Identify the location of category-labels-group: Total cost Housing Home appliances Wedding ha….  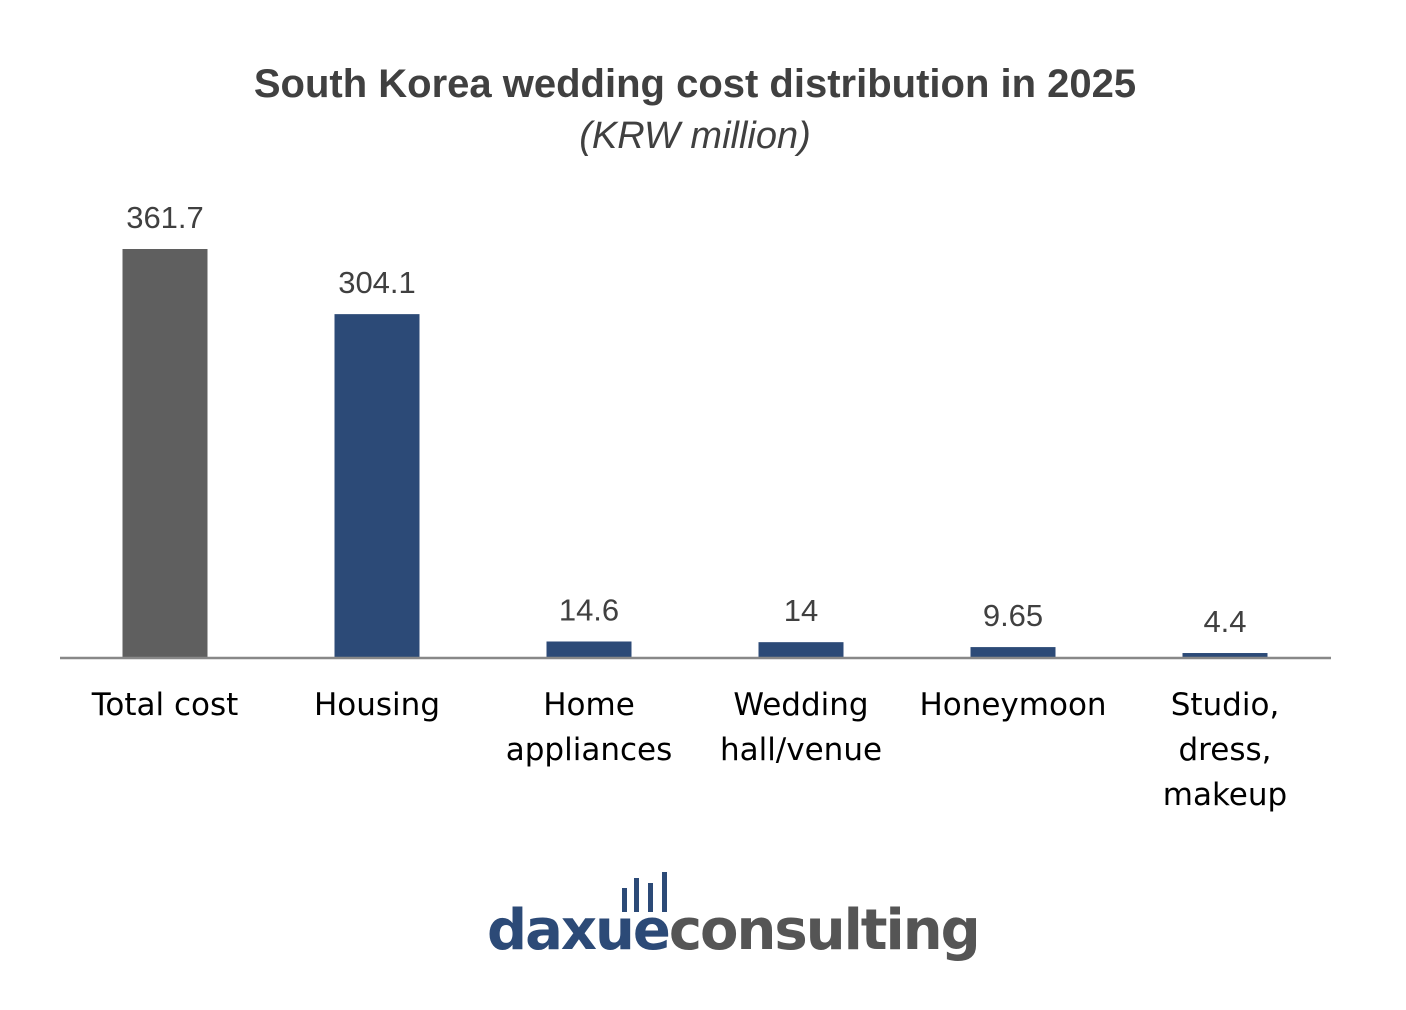
(689, 750).